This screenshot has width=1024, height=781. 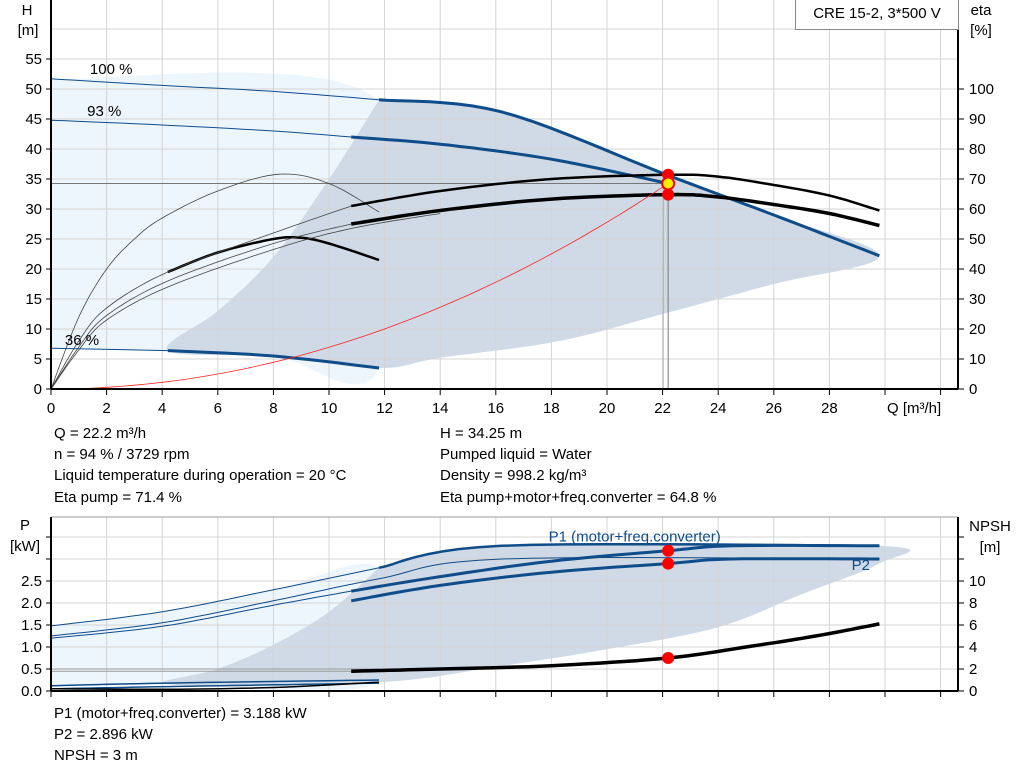 I want to click on y2-tick-label: 40, so click(x=977, y=269).